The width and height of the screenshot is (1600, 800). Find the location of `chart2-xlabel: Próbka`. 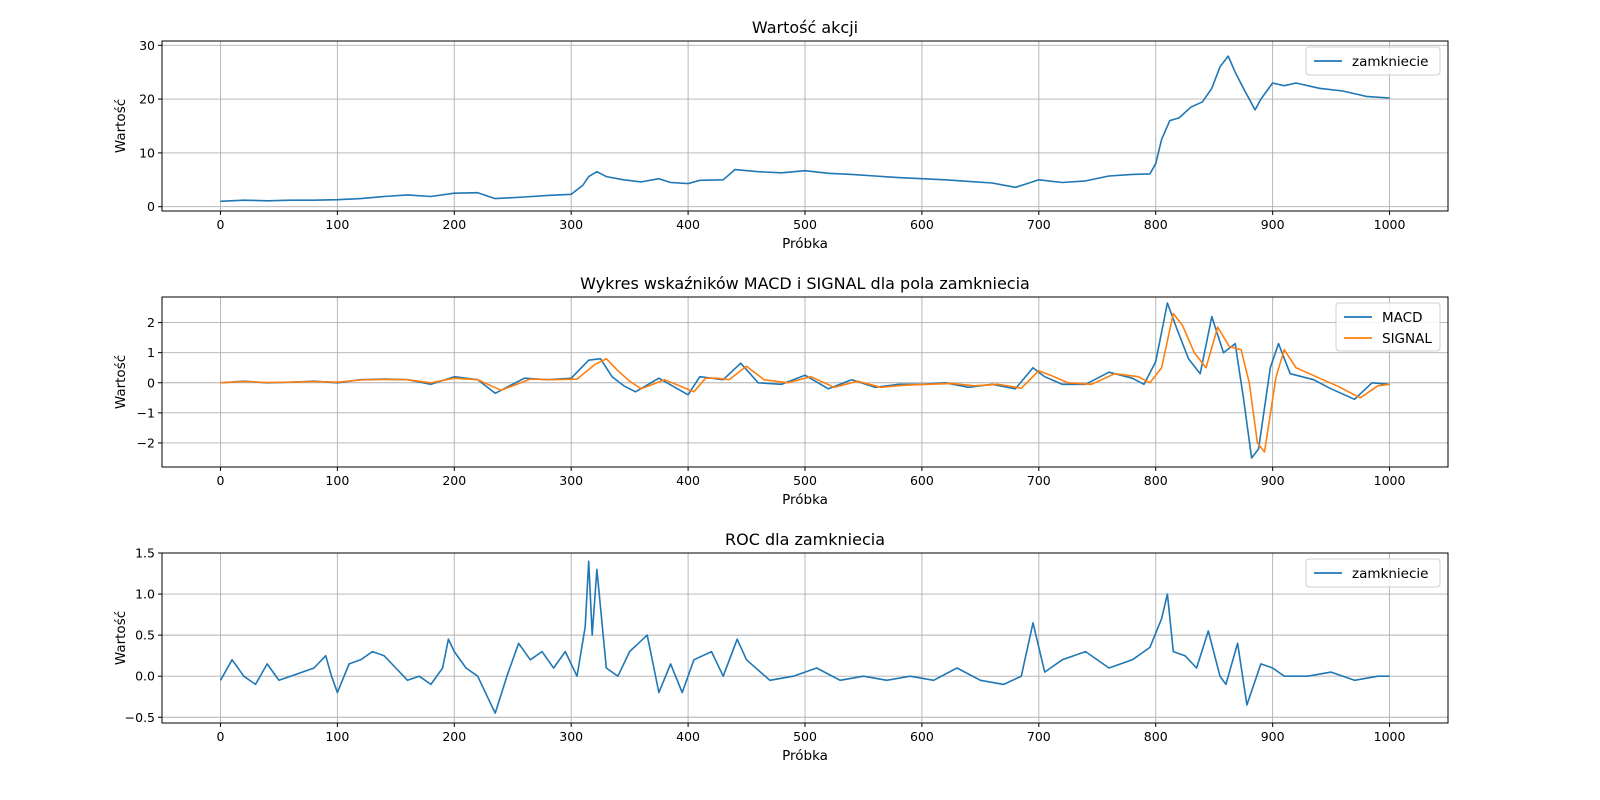

chart2-xlabel: Próbka is located at coordinates (805, 756).